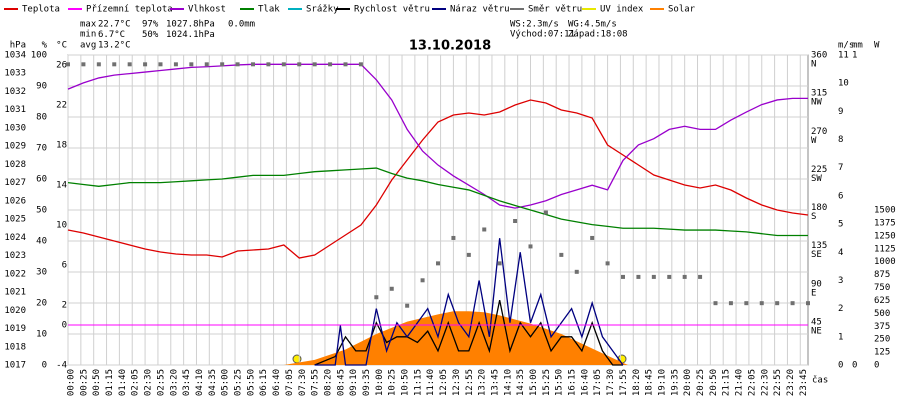  I want to click on y-tick-label: 1022, so click(15, 274).